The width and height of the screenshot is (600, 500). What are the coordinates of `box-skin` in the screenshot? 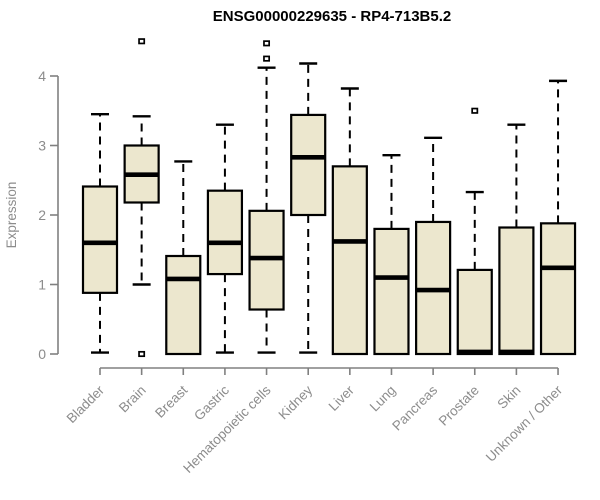 It's located at (516, 291).